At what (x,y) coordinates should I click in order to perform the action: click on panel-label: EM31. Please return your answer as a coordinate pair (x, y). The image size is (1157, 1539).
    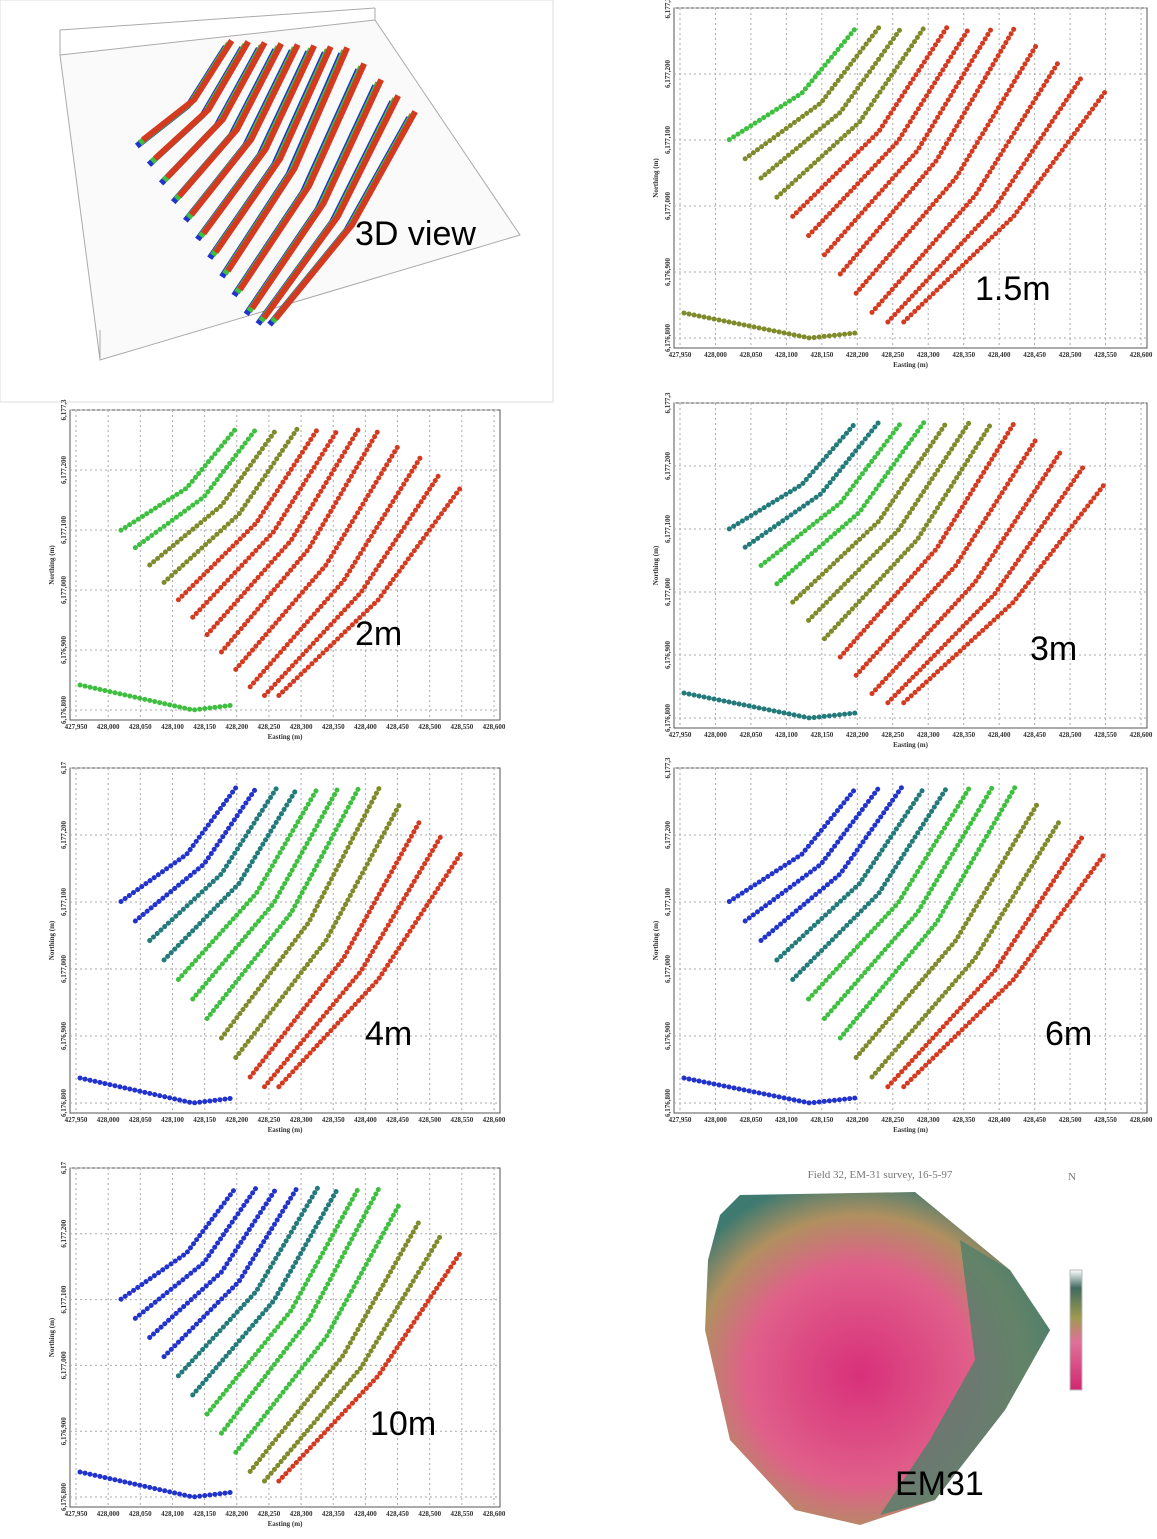
    Looking at the image, I should click on (939, 1484).